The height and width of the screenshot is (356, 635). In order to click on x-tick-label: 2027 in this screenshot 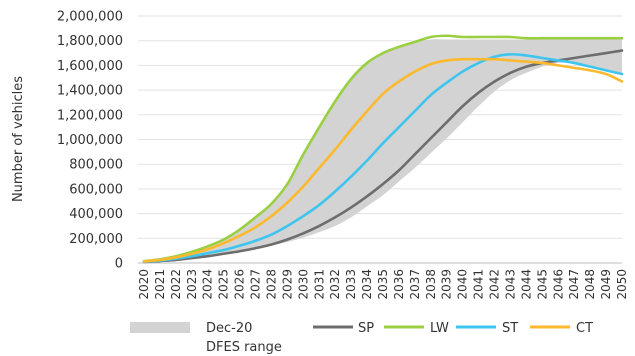, I will do `click(256, 284)`.